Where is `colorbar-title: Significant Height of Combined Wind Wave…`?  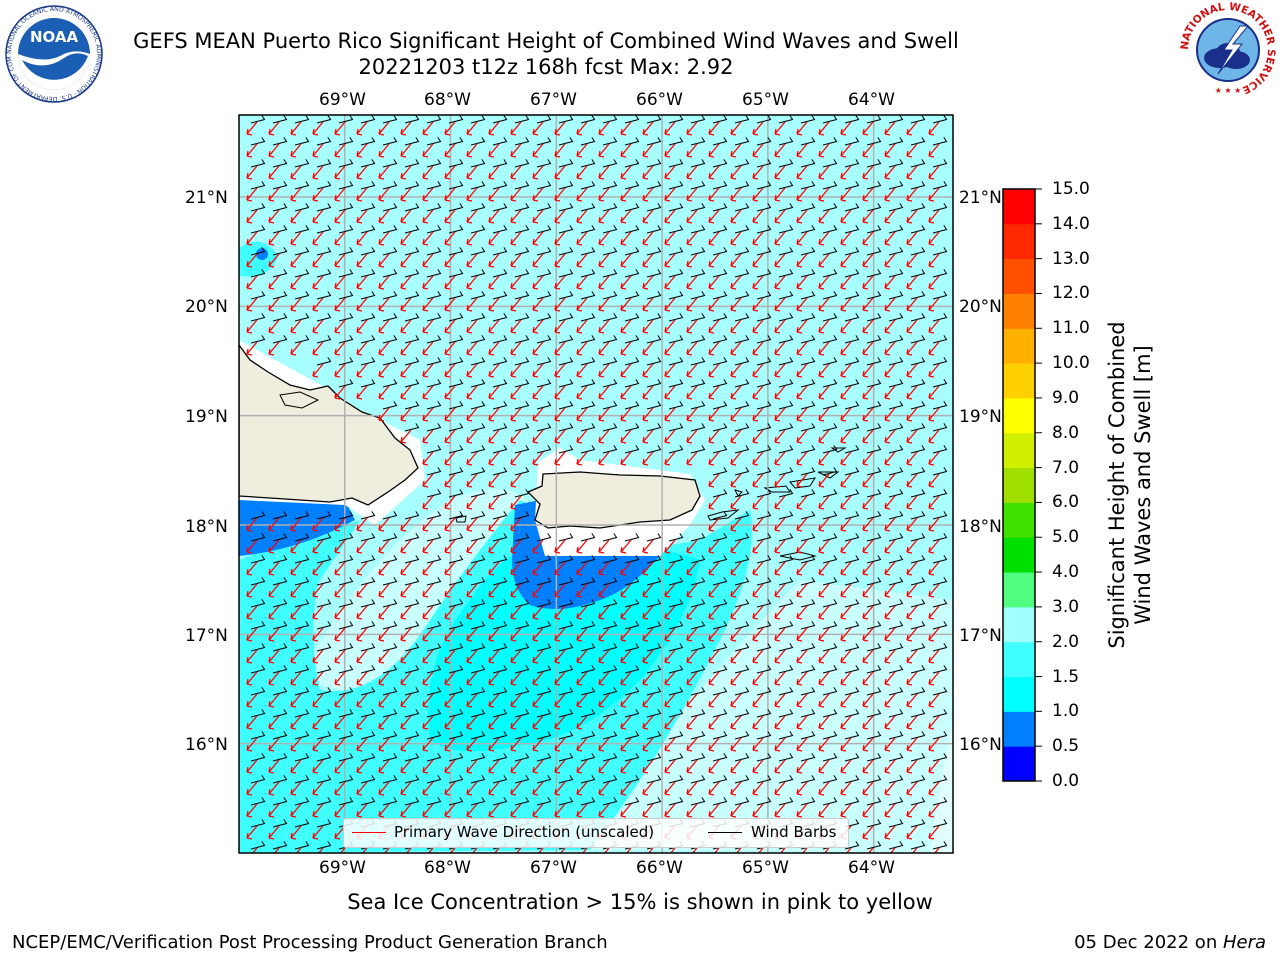 colorbar-title: Significant Height of Combined Wind Wave… is located at coordinates (1130, 485).